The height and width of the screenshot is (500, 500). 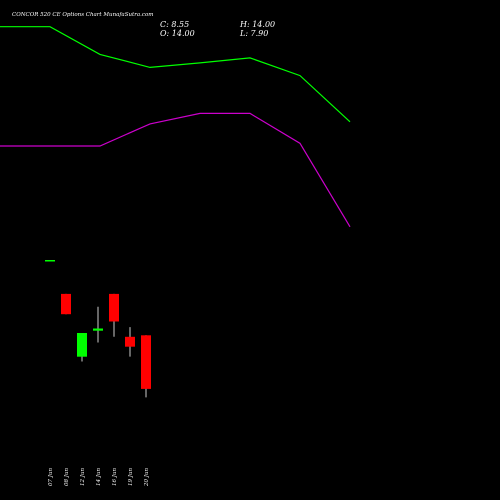 I want to click on close-value: C: 8.55, so click(x=174, y=24).